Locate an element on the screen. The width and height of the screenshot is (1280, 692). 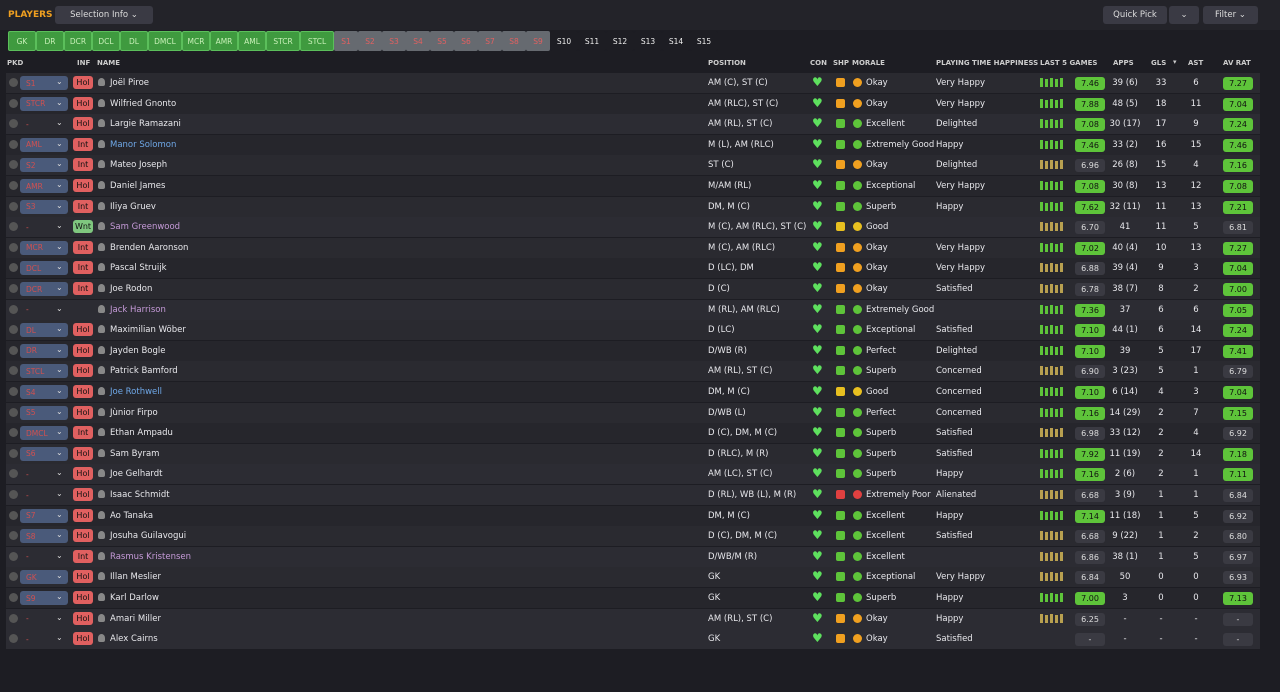
position-slot: AMR is located at coordinates (224, 41).